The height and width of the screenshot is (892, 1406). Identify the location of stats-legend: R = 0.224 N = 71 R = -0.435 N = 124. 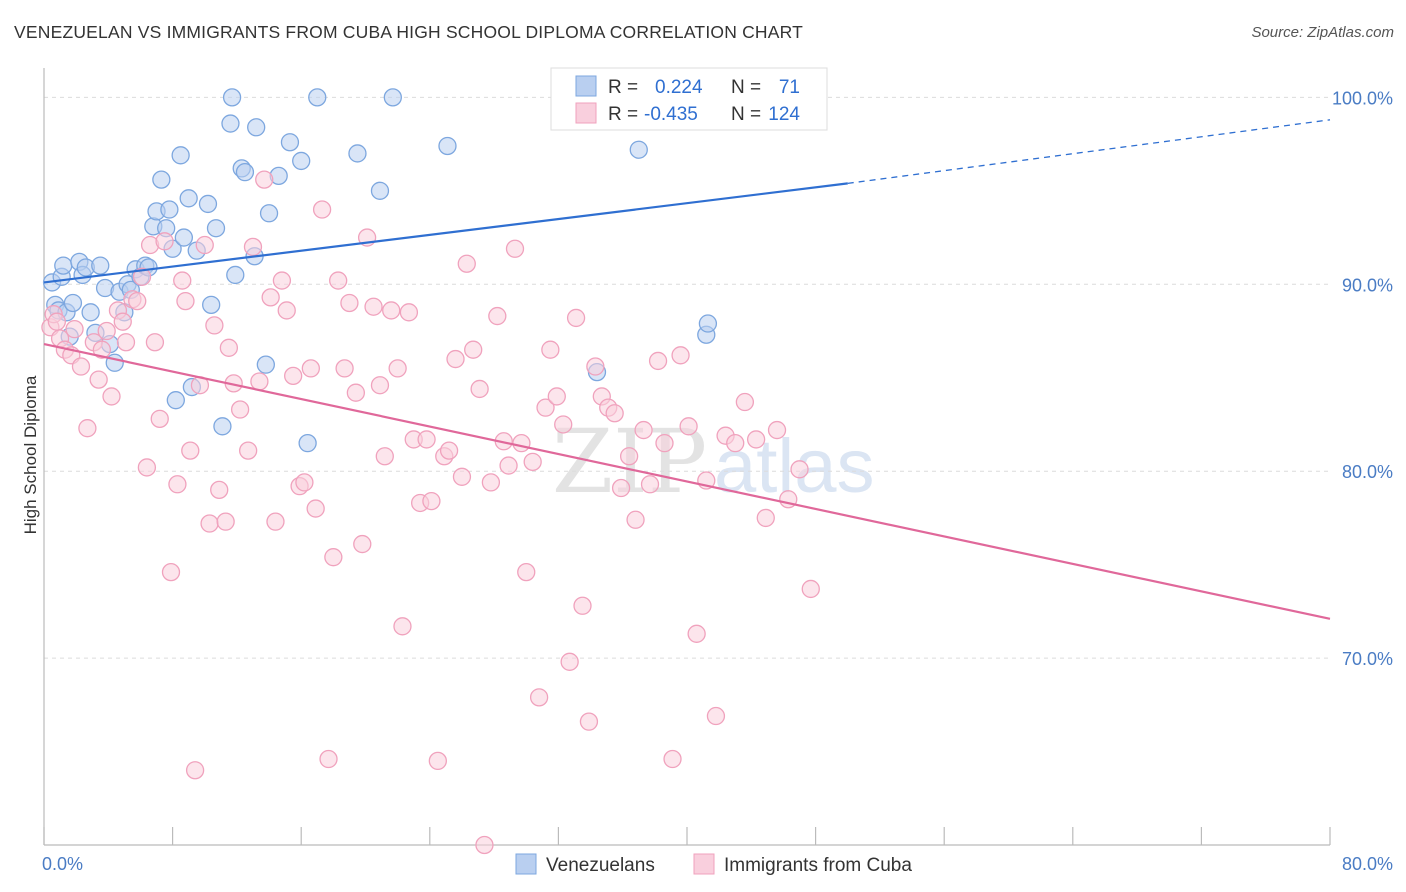
(689, 99).